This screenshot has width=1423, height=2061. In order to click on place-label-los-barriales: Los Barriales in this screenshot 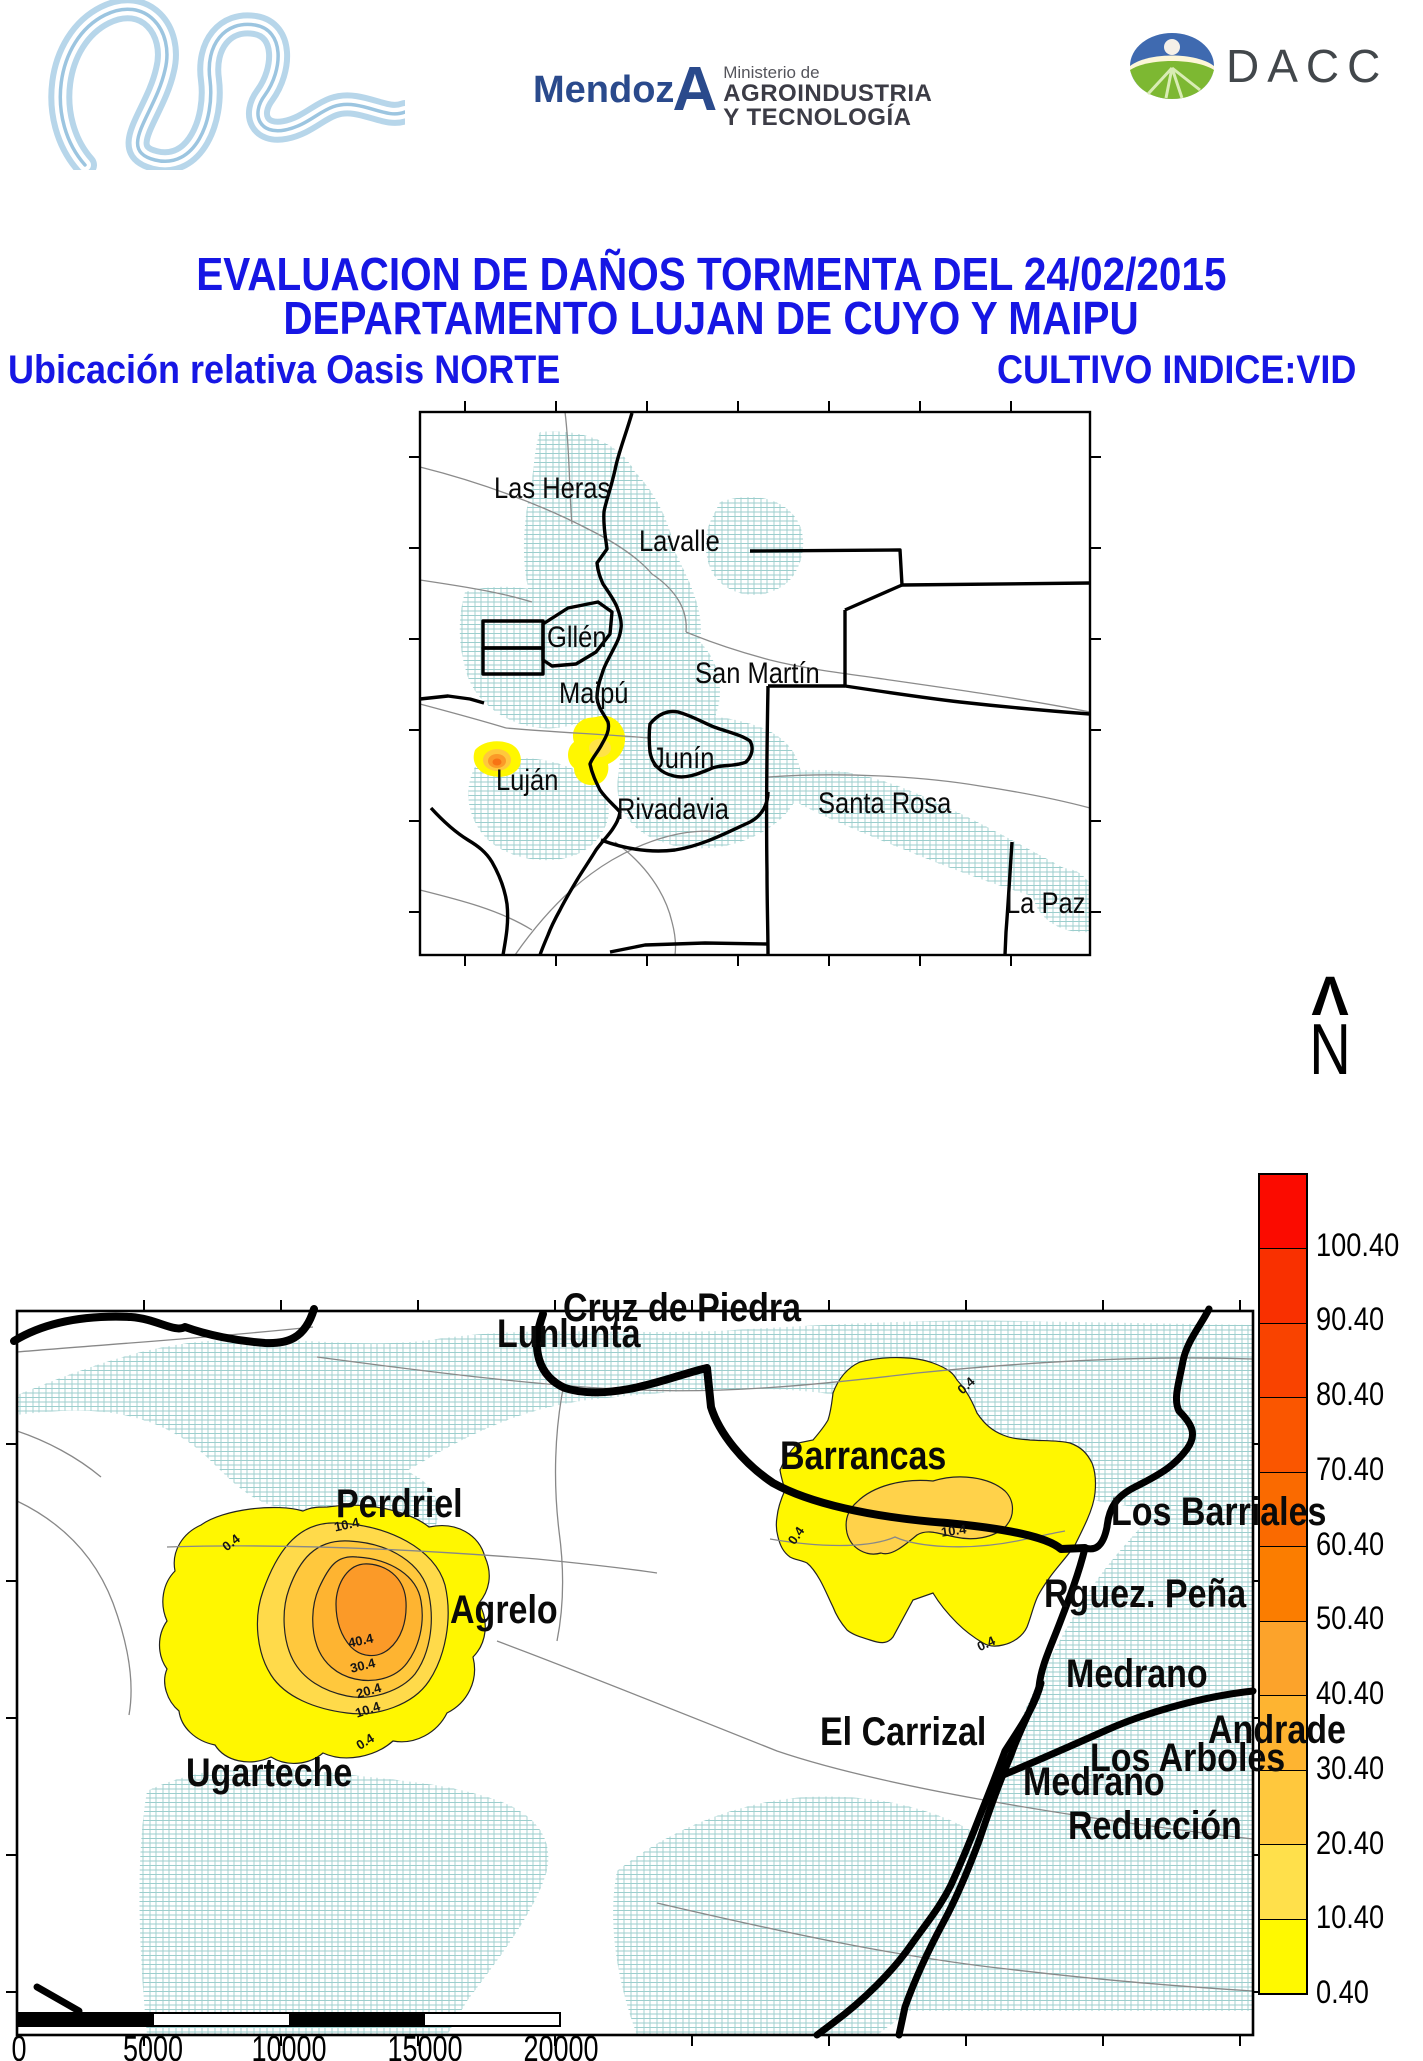, I will do `click(1219, 1512)`.